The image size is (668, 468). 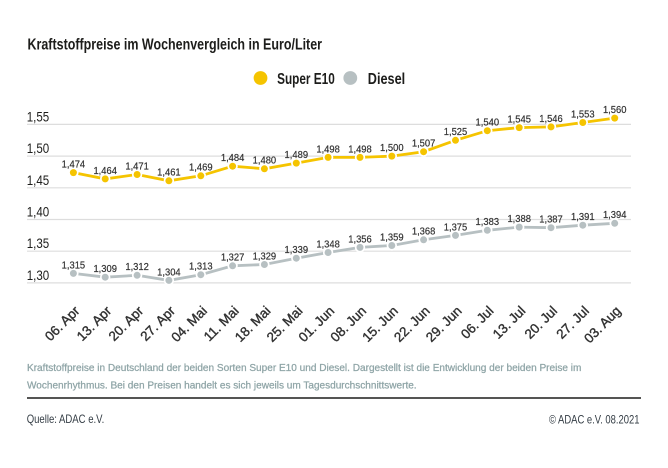 What do you see at coordinates (488, 123) in the screenshot?
I see `svg-text: 1,540` at bounding box center [488, 123].